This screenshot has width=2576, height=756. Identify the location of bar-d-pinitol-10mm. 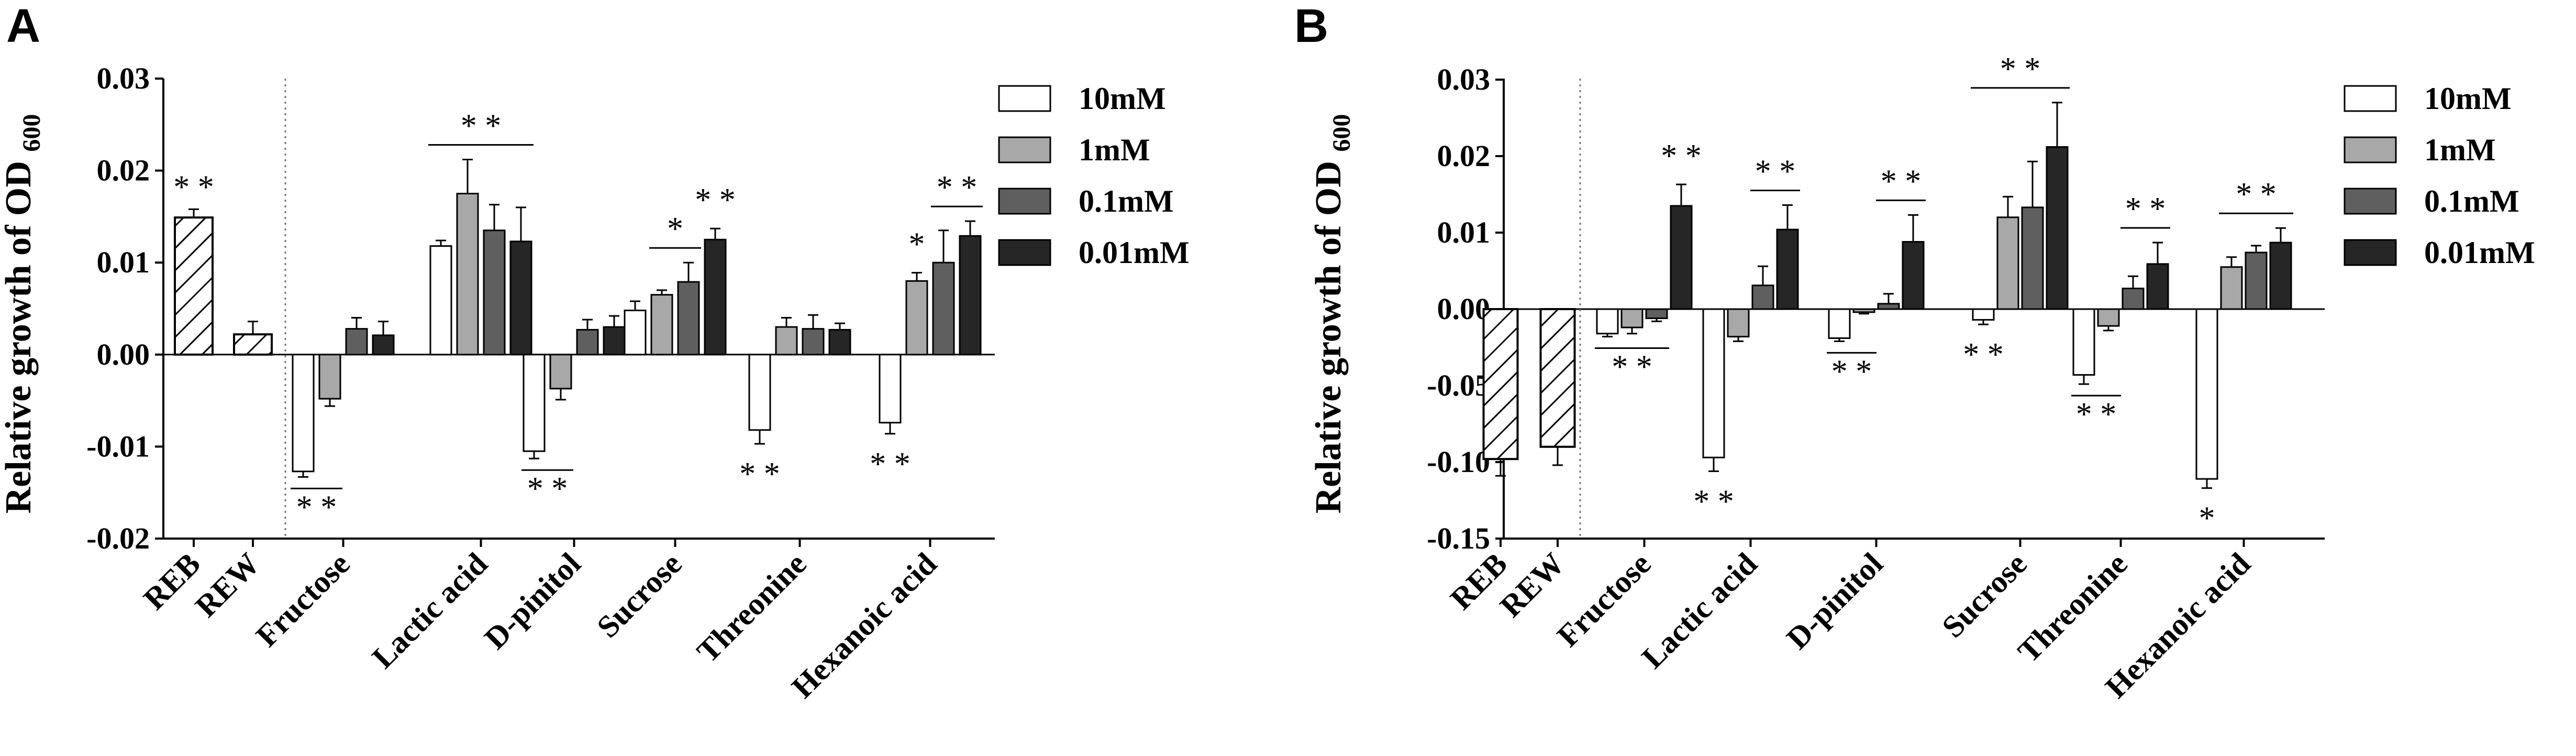
(534, 403).